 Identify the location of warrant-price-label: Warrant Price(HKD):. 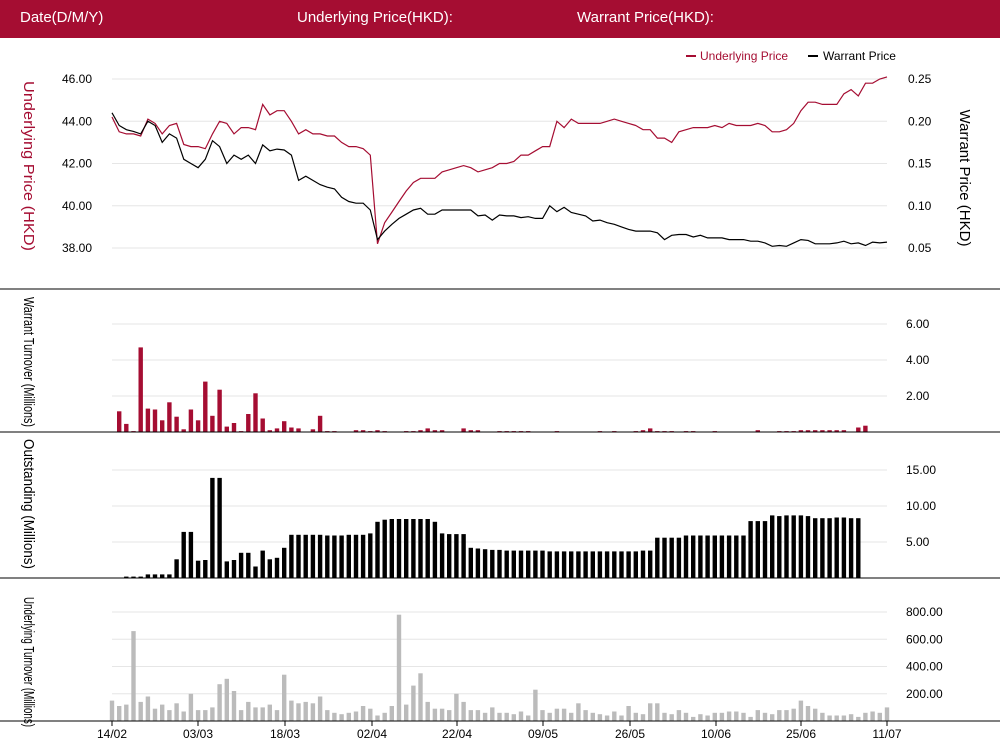
(645, 17).